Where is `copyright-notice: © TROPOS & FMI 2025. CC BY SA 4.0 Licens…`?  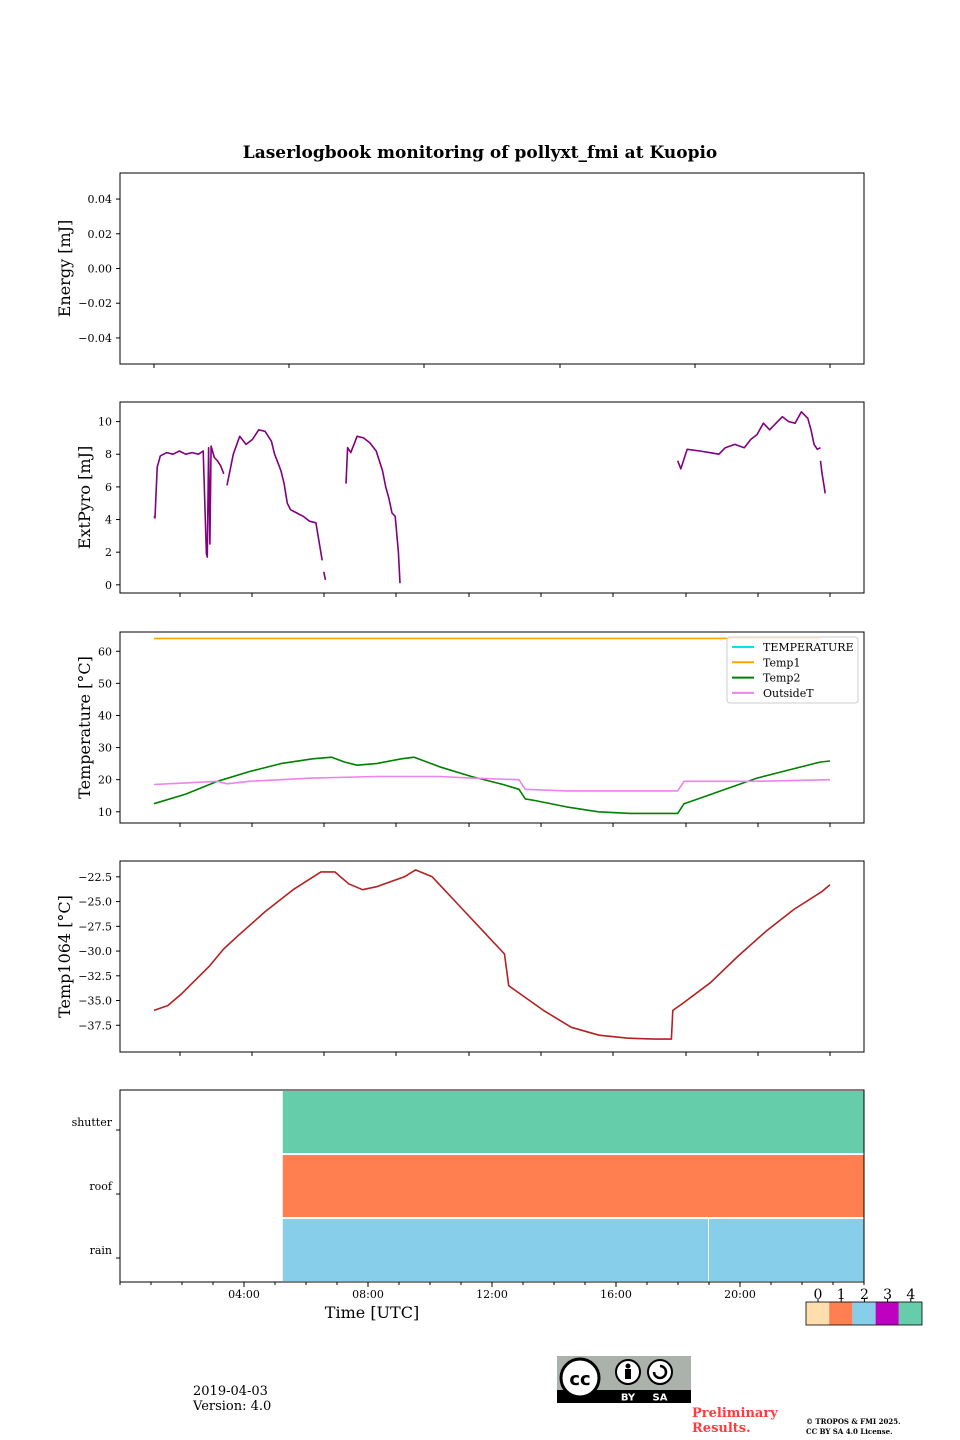
copyright-notice: © TROPOS & FMI 2025. CC BY SA 4.0 Licens… is located at coordinates (853, 1427).